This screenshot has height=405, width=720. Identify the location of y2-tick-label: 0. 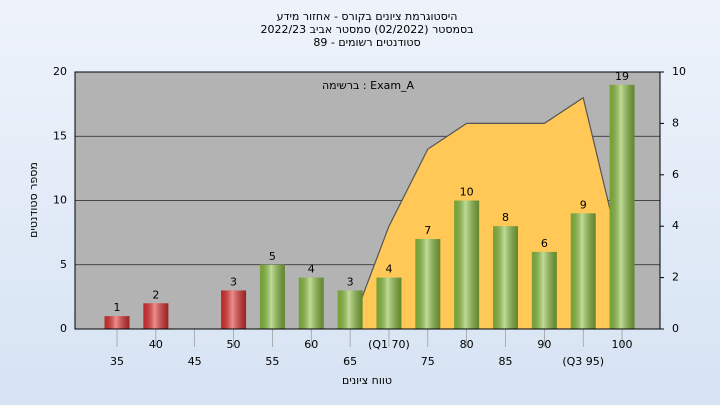
(675, 328).